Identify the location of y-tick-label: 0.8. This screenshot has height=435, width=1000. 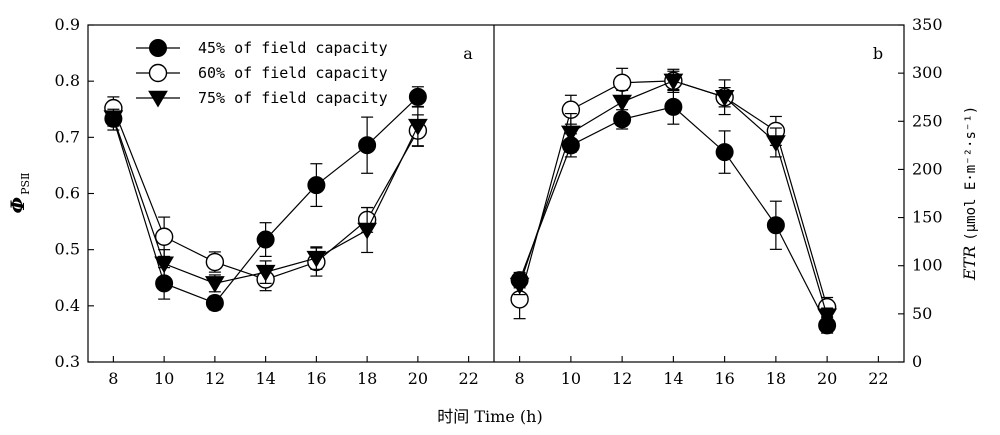
(67, 80).